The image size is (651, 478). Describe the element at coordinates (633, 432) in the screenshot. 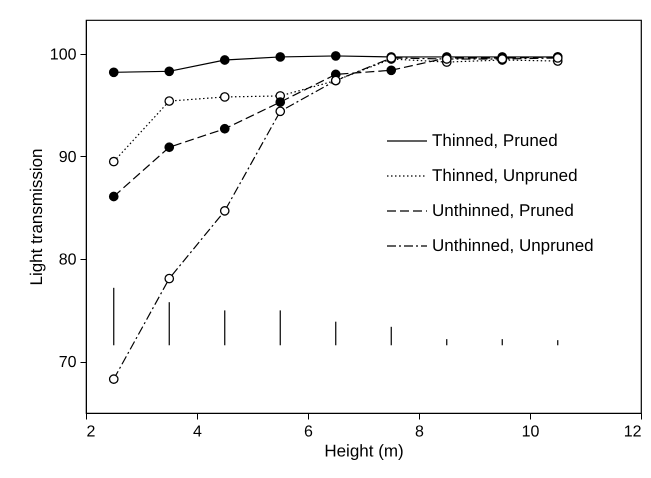

I see `x-tick-label: 12` at that location.